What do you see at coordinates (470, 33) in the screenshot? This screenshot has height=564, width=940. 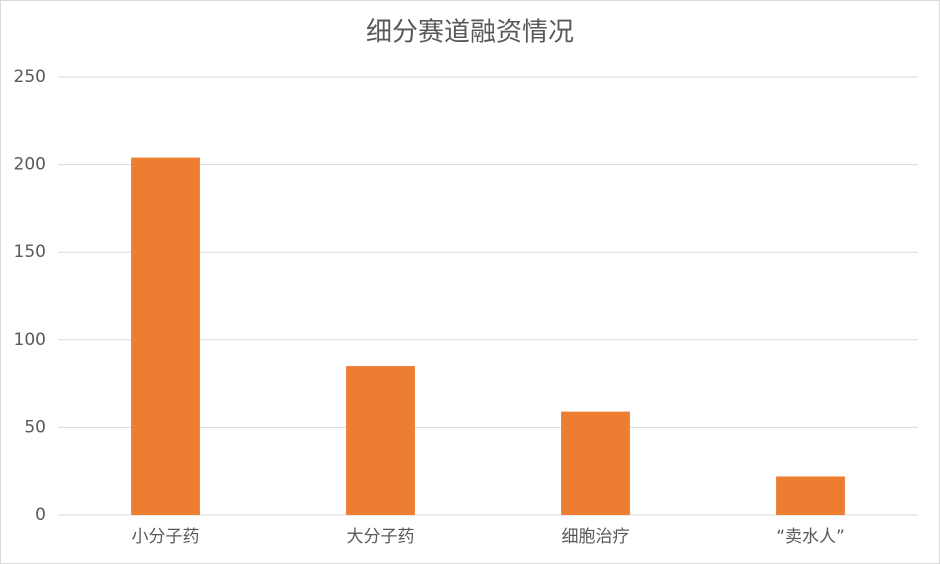 I see `chart-title: 细分赛道融资情况` at bounding box center [470, 33].